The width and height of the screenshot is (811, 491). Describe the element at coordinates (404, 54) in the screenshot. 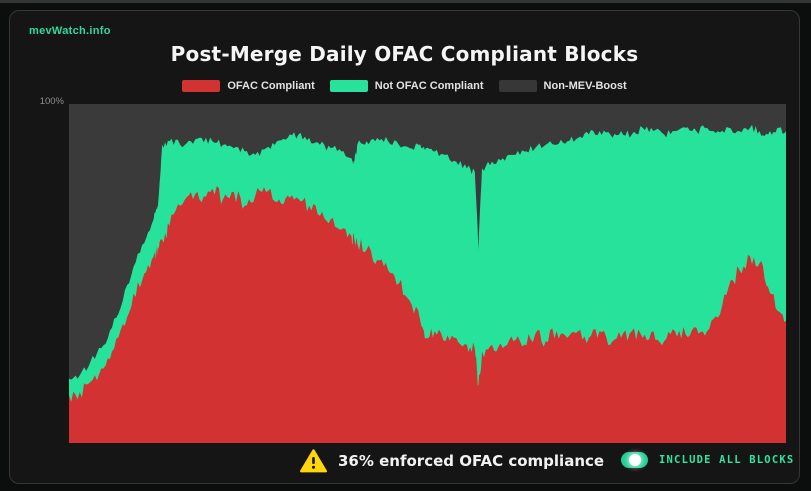

I see `page-title: Post-Merge Daily OFAC Compliant Blocks` at that location.